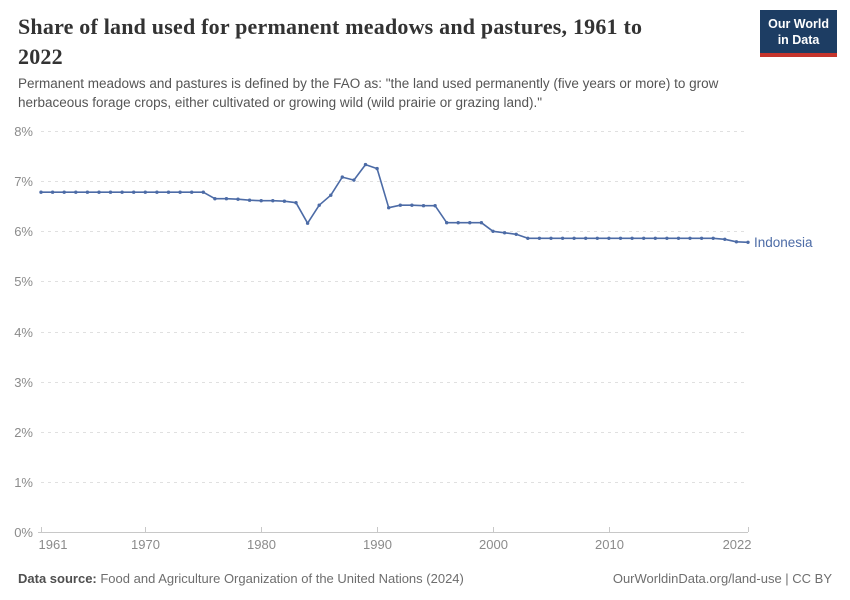 The image size is (850, 600). I want to click on logo-line-1: Our World, so click(798, 24).